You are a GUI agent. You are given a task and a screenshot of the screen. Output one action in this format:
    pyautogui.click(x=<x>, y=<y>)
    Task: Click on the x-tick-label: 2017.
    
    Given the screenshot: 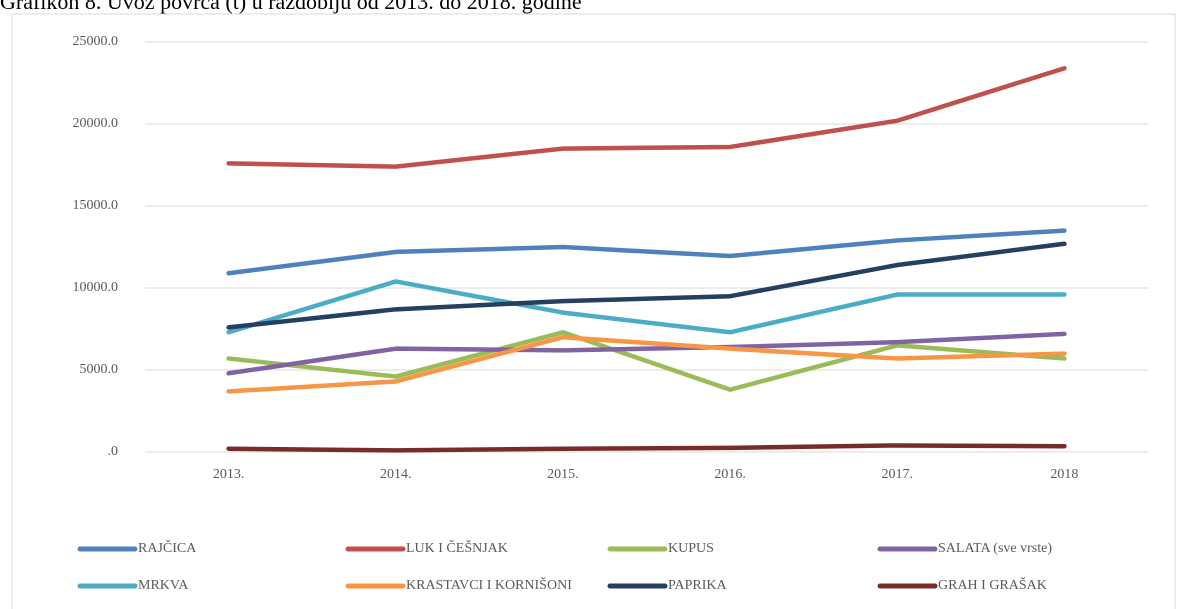 What is the action you would take?
    pyautogui.click(x=898, y=474)
    